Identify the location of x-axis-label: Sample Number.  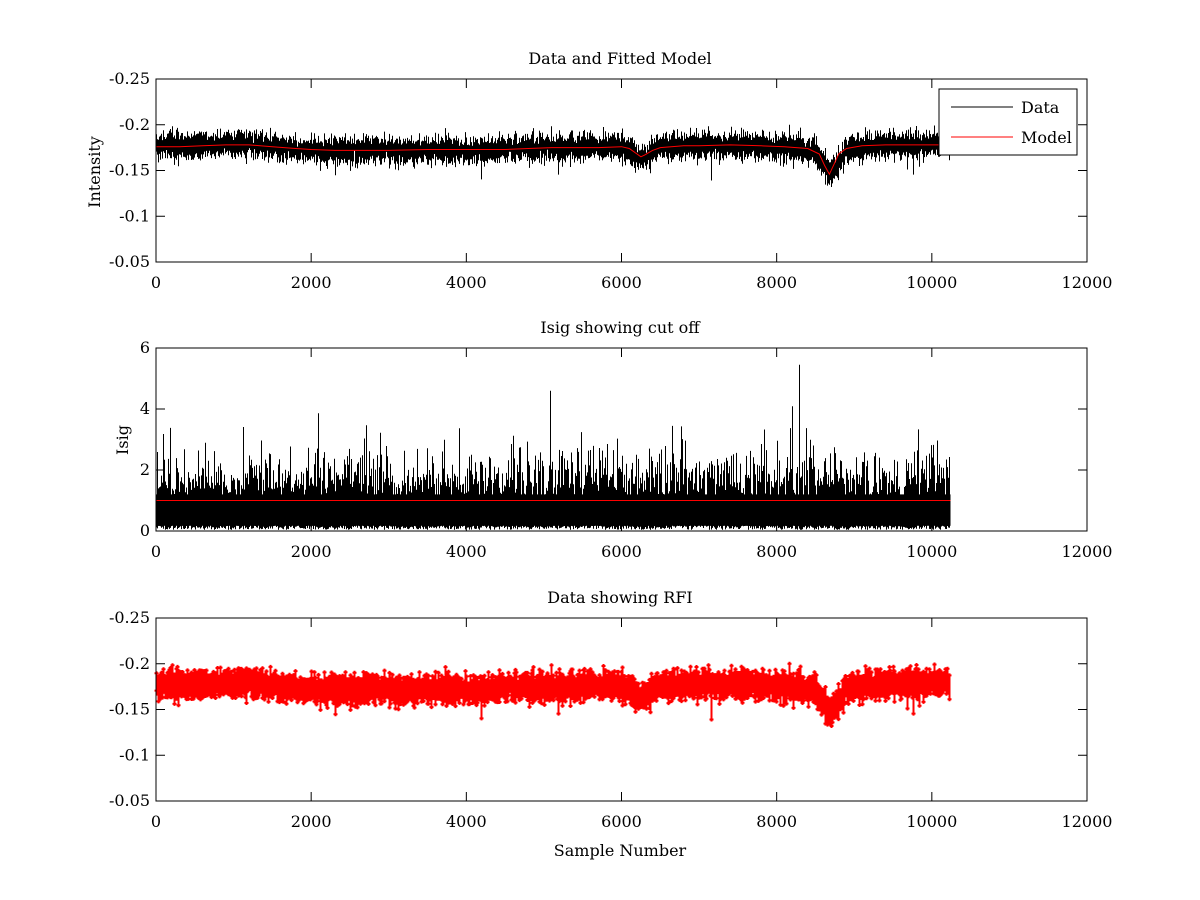
(620, 850).